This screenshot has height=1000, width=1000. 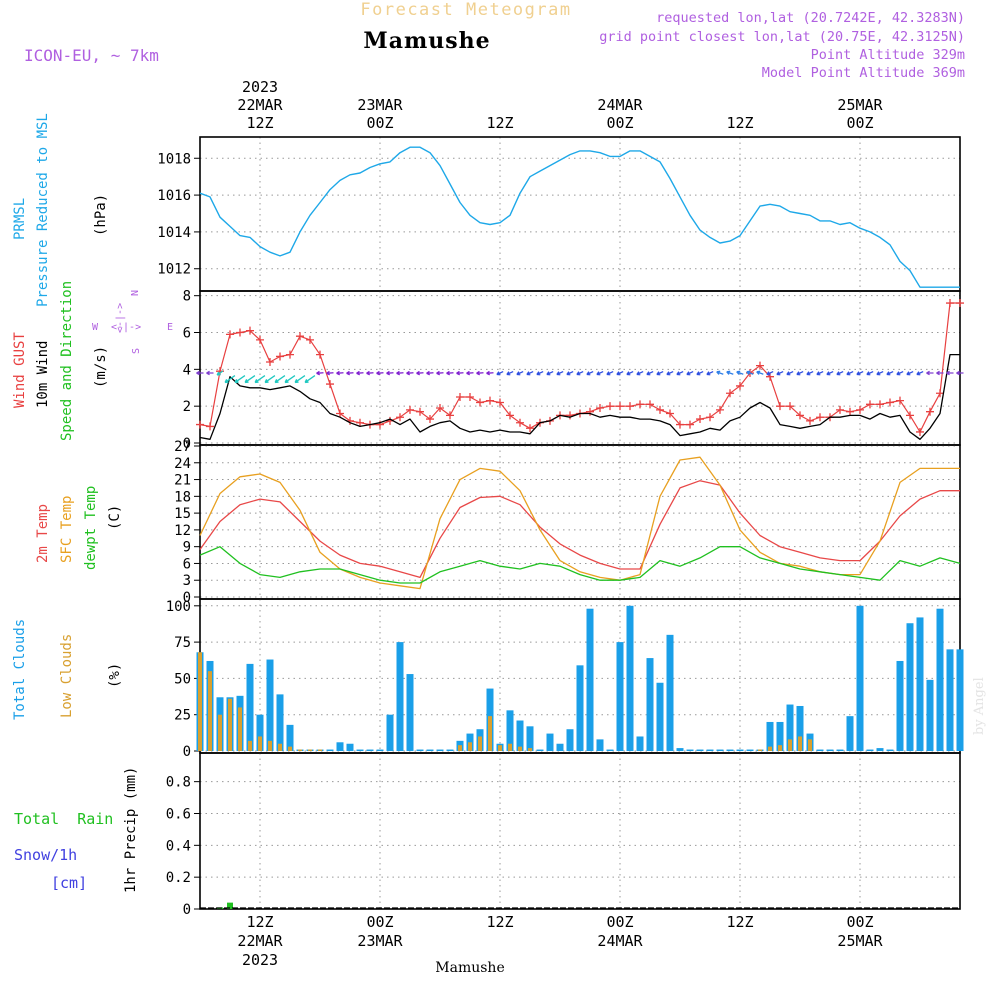 What do you see at coordinates (126, 327) in the screenshot?
I see `compass-arrows: <-|->` at bounding box center [126, 327].